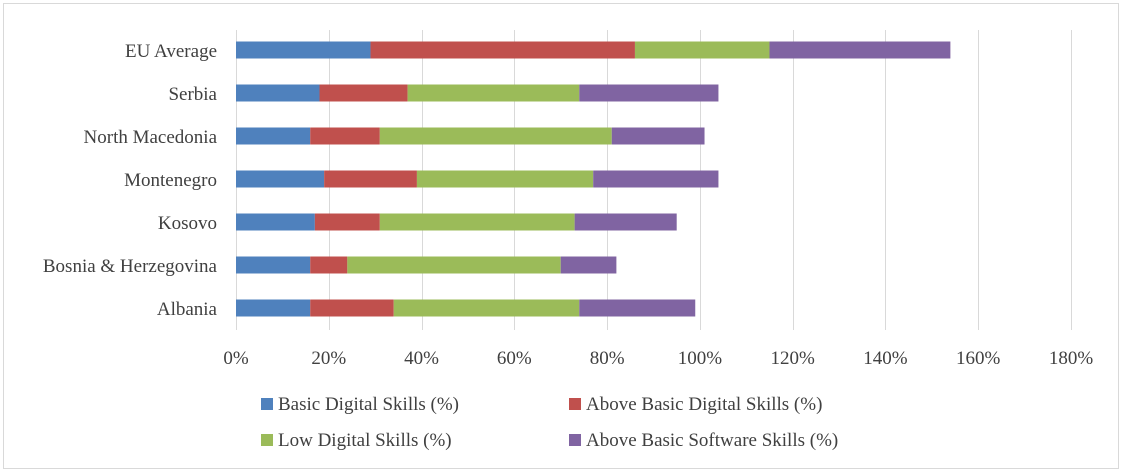 This screenshot has height=474, width=1124. What do you see at coordinates (421, 358) in the screenshot?
I see `x-tick-label-40: 40%` at bounding box center [421, 358].